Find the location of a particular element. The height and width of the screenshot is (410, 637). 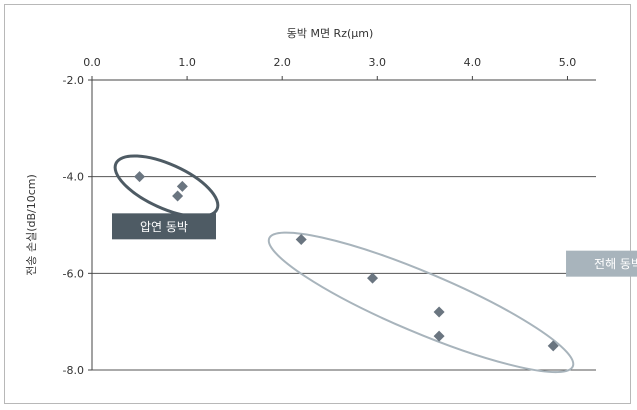

group-label-0: 압연 동박 is located at coordinates (164, 227).